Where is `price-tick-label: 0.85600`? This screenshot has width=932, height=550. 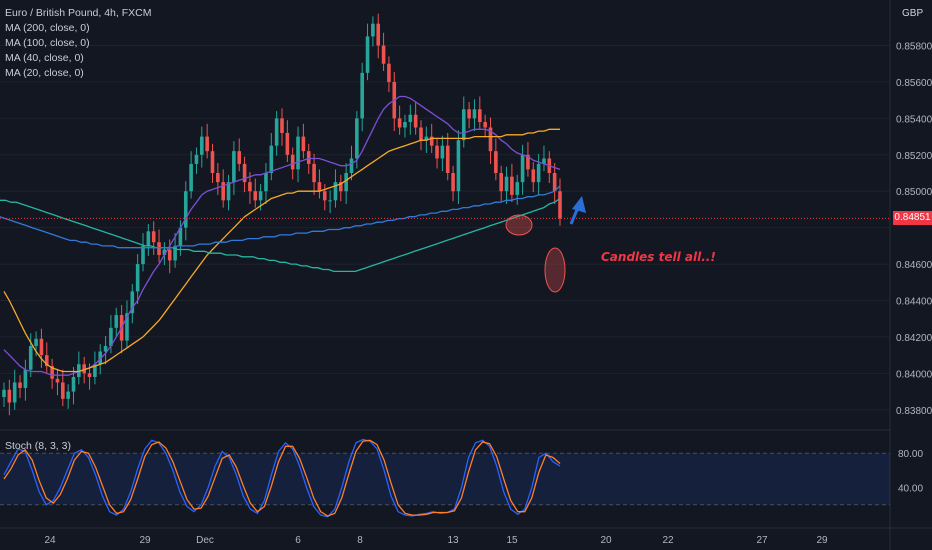 price-tick-label: 0.85600 is located at coordinates (914, 83).